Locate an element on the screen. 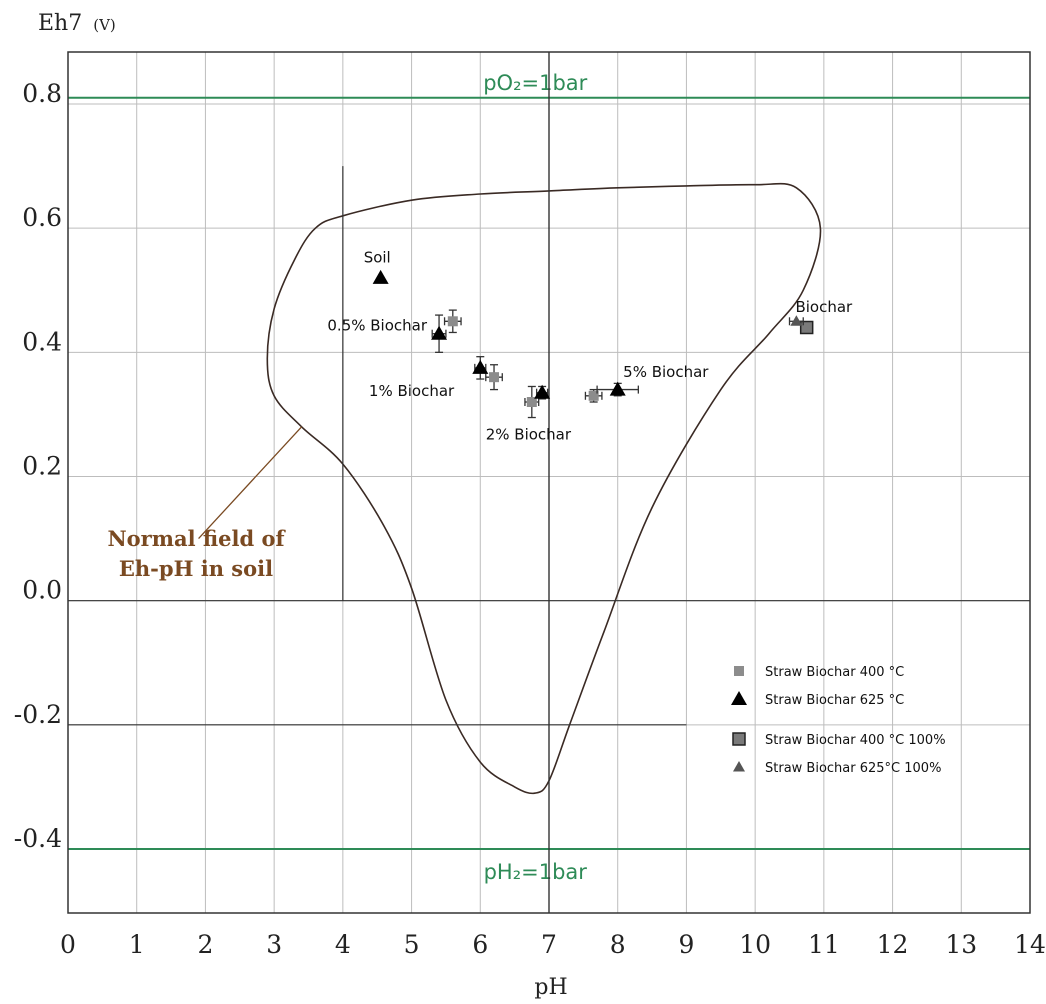  data-point-s0-p0 is located at coordinates (452, 321).